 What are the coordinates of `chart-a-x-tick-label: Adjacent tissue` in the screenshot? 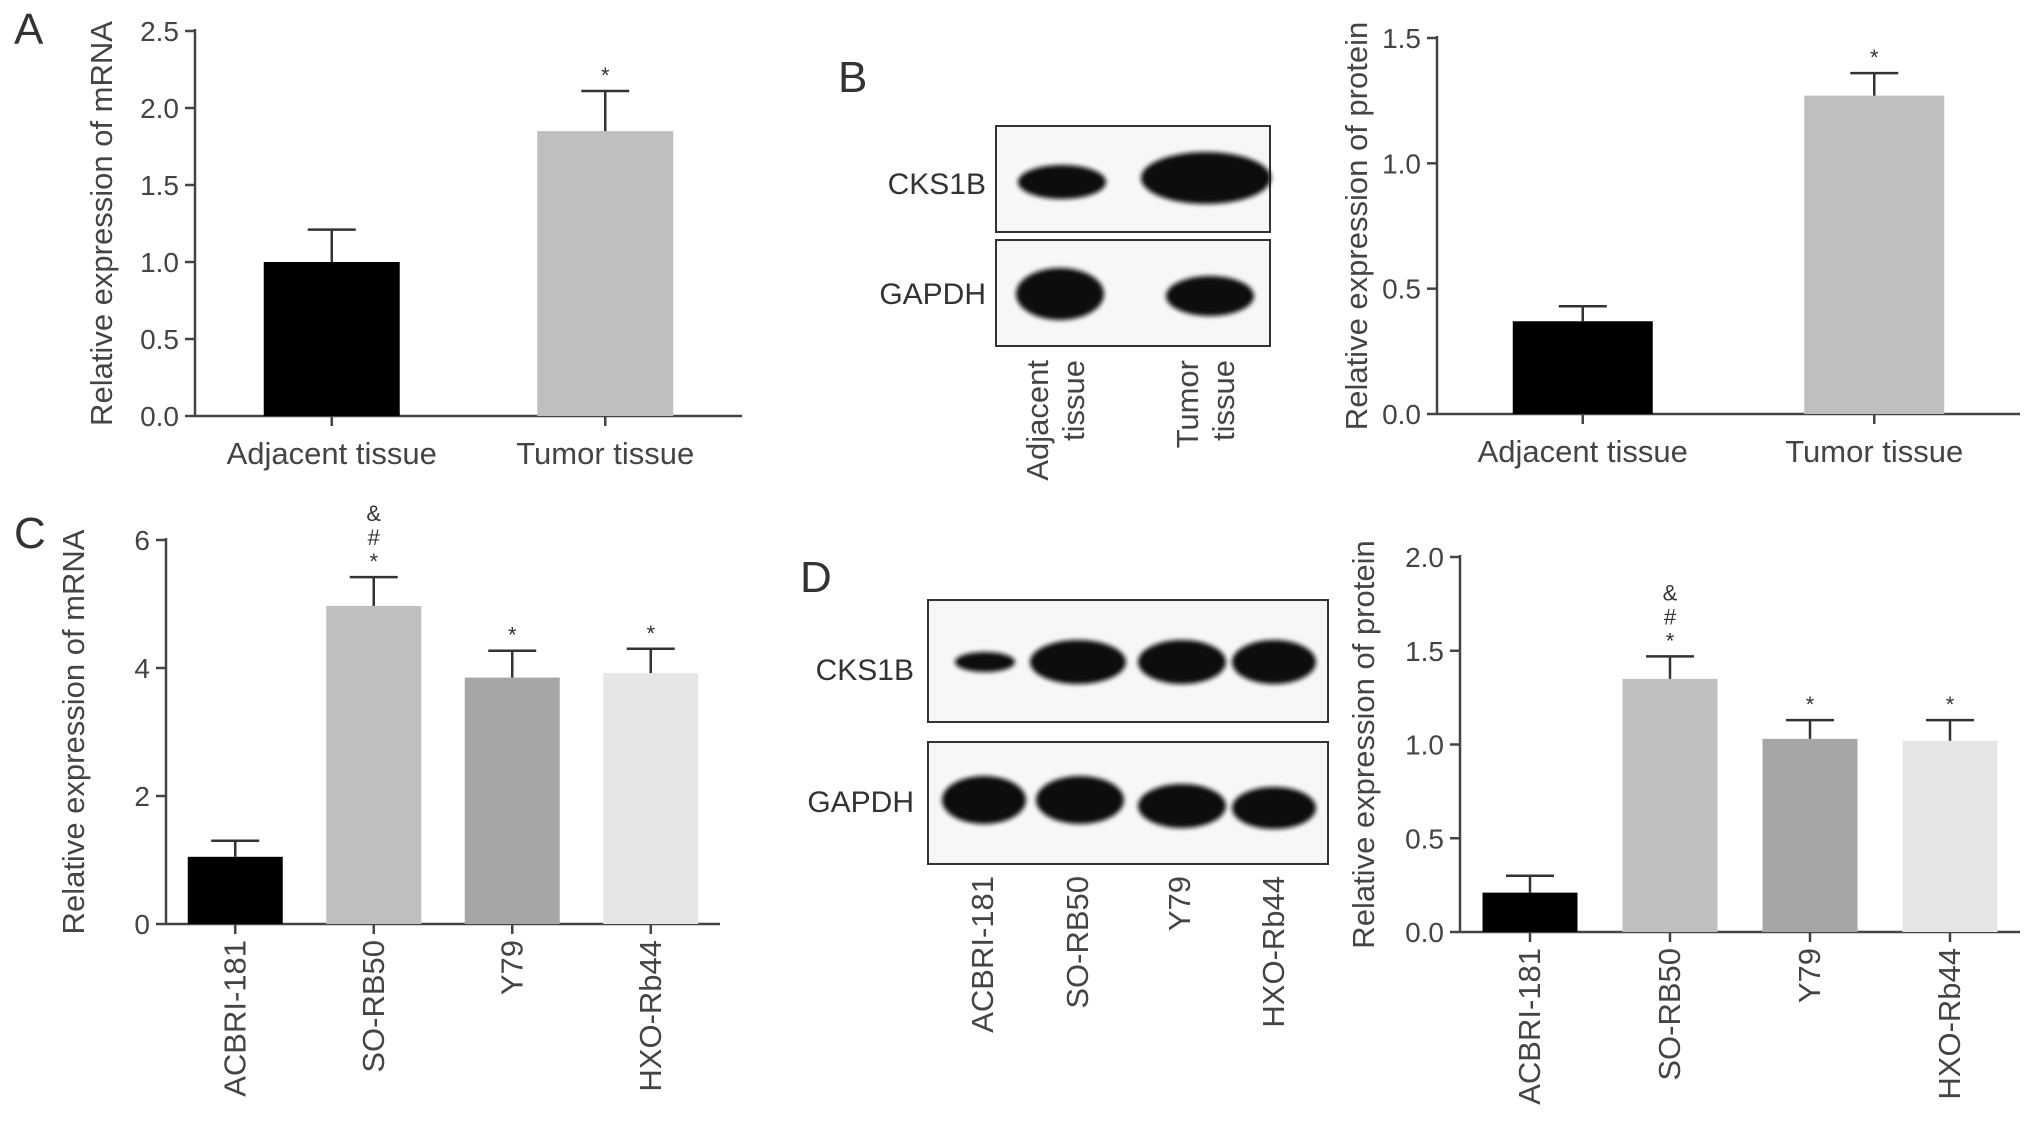 It's located at (332, 453).